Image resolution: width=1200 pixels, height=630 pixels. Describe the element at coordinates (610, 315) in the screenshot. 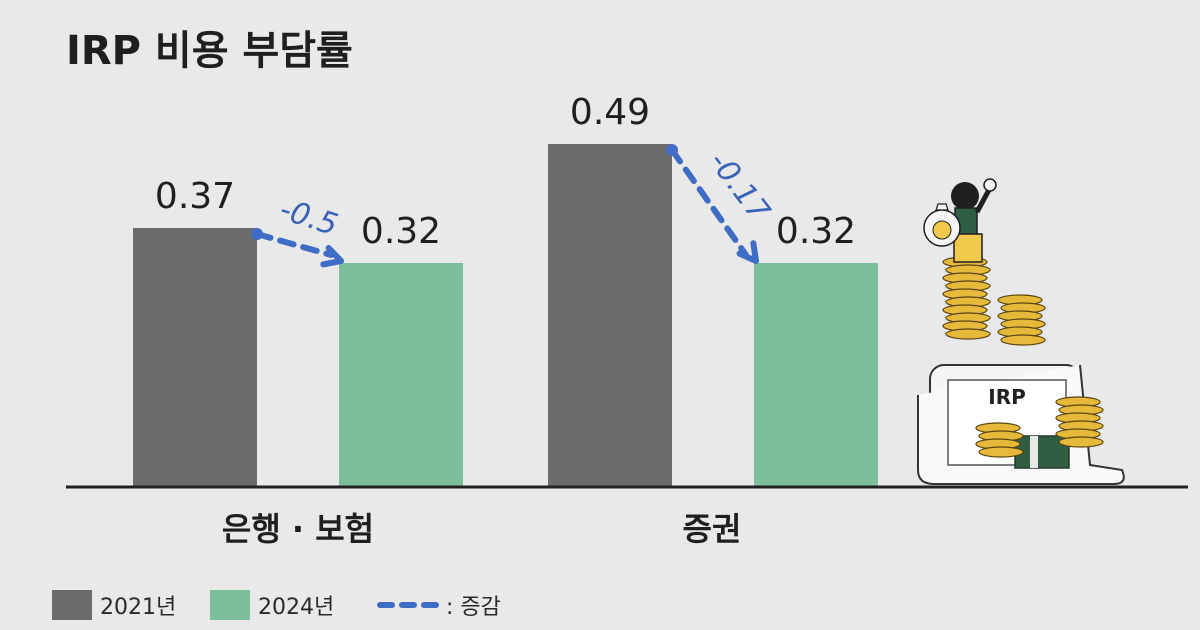

I see `bar-securities-2021` at that location.